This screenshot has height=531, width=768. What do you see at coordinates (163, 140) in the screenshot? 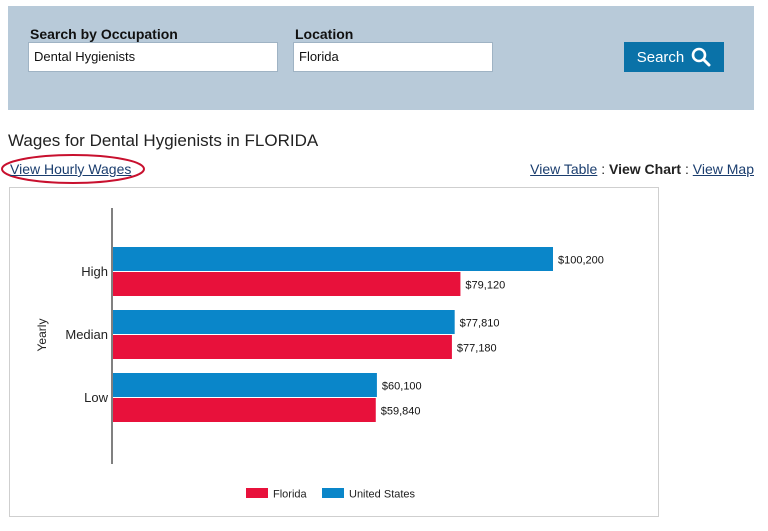
I see `page-title: Wages for Dental Hygienists in FLORIDA` at bounding box center [163, 140].